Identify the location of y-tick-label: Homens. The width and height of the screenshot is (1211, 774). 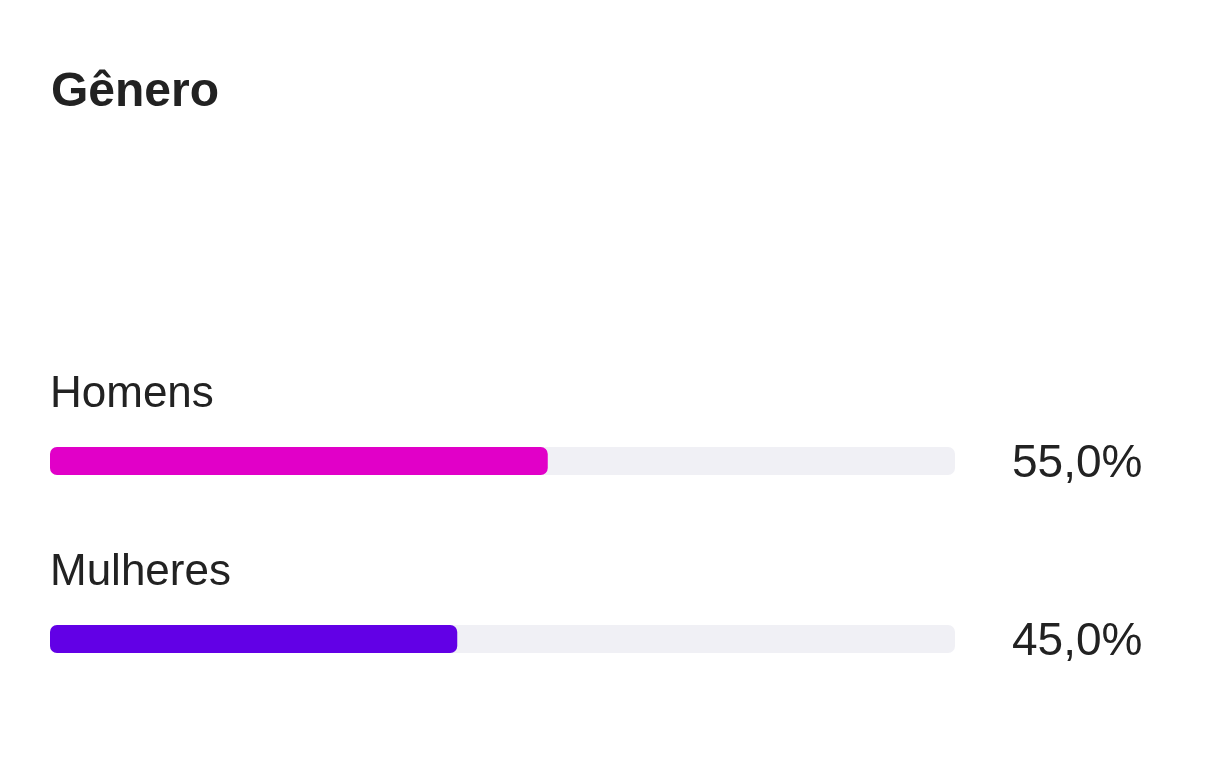
(132, 391).